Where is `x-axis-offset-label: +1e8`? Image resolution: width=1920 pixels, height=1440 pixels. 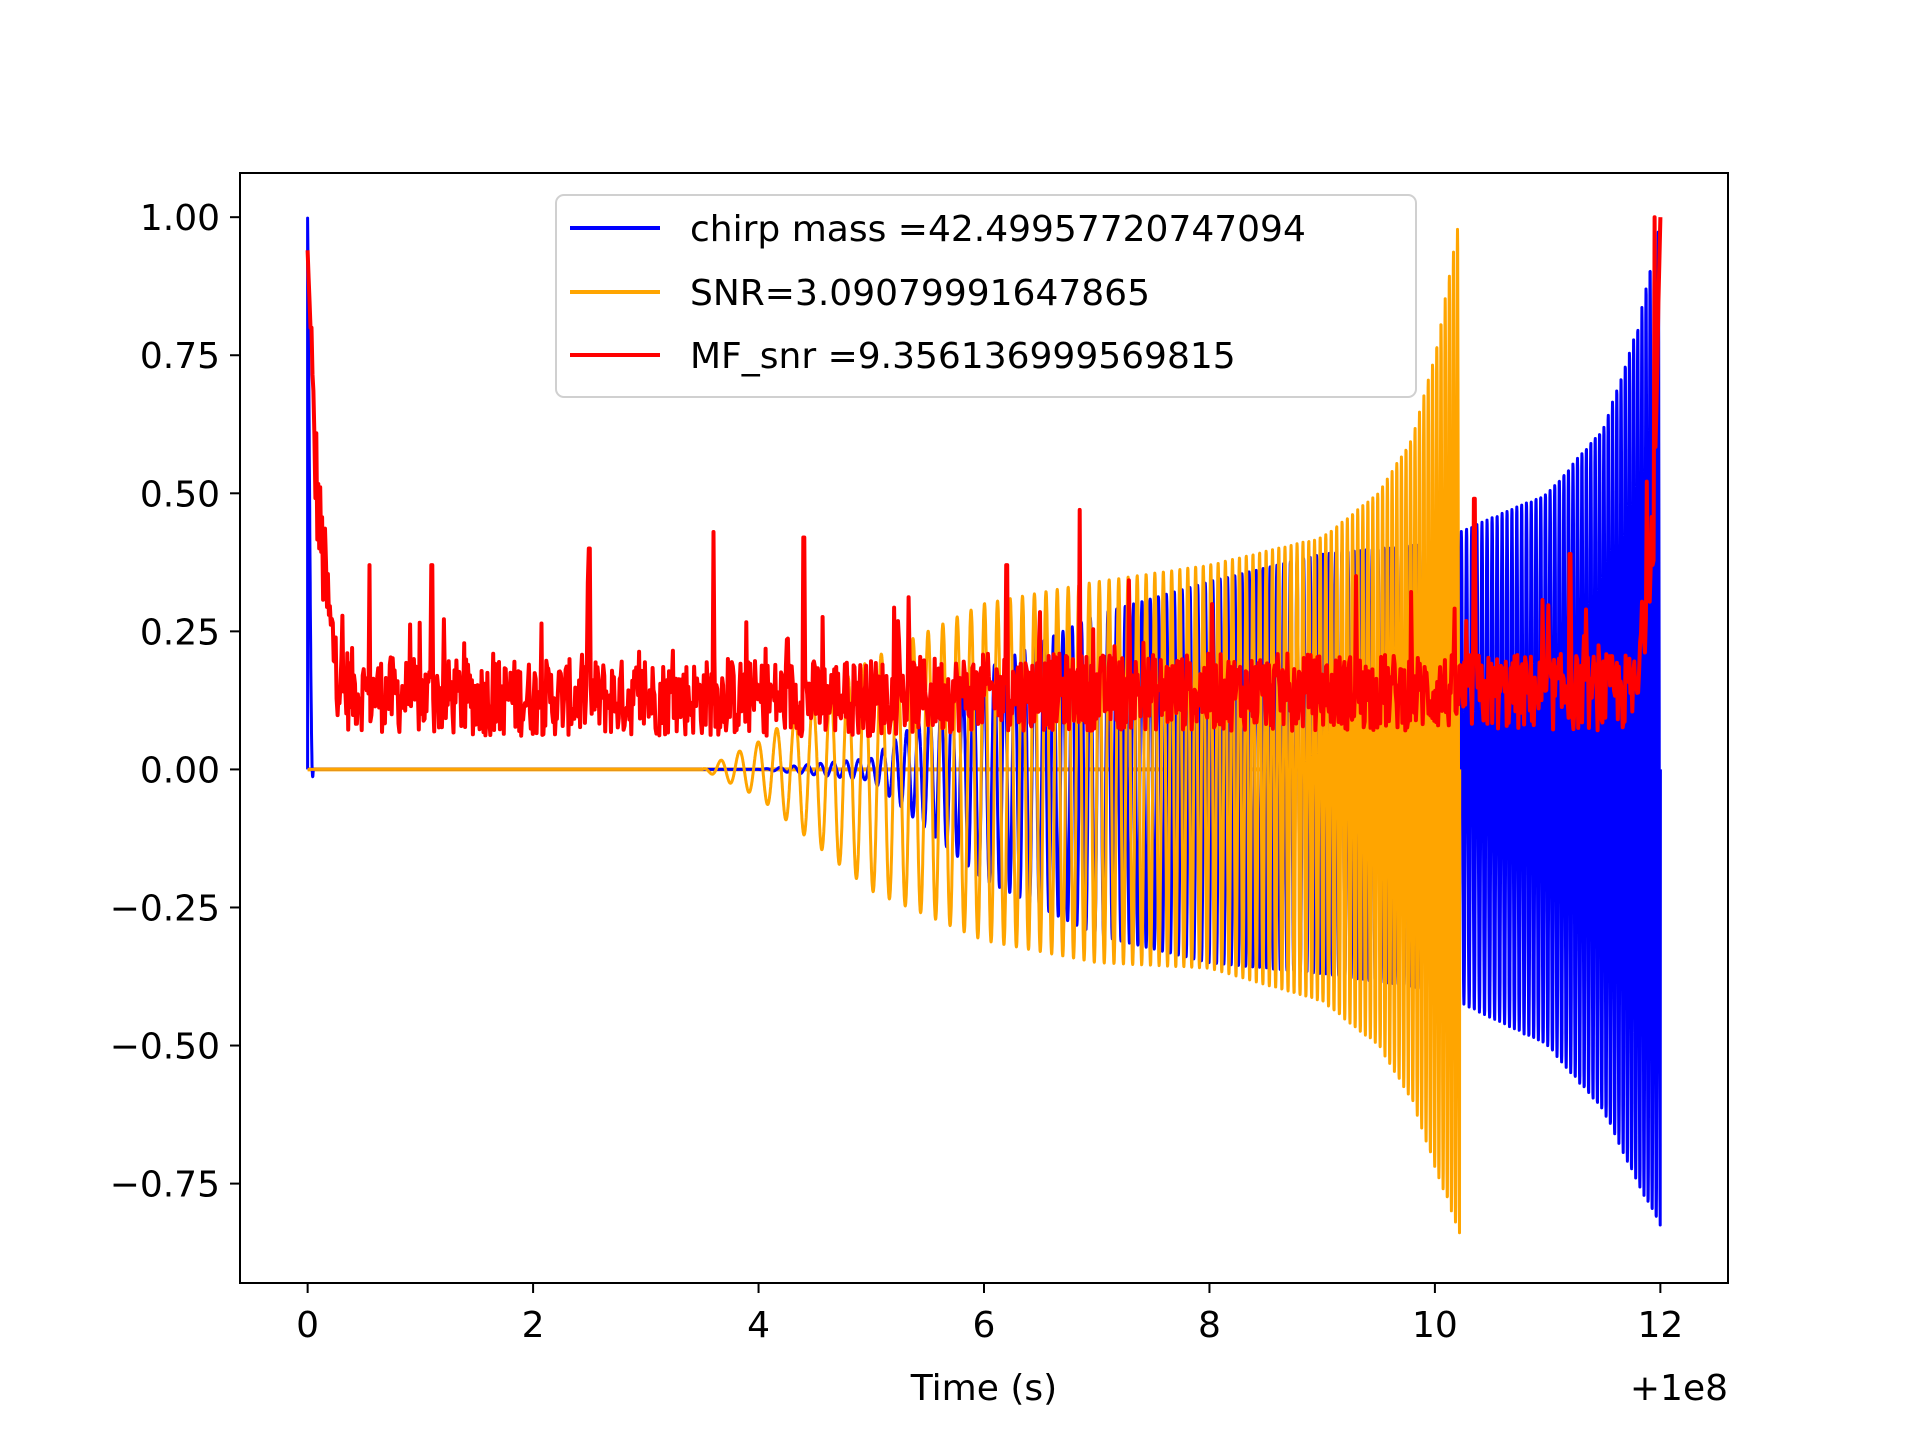 x-axis-offset-label: +1e8 is located at coordinates (1679, 1388).